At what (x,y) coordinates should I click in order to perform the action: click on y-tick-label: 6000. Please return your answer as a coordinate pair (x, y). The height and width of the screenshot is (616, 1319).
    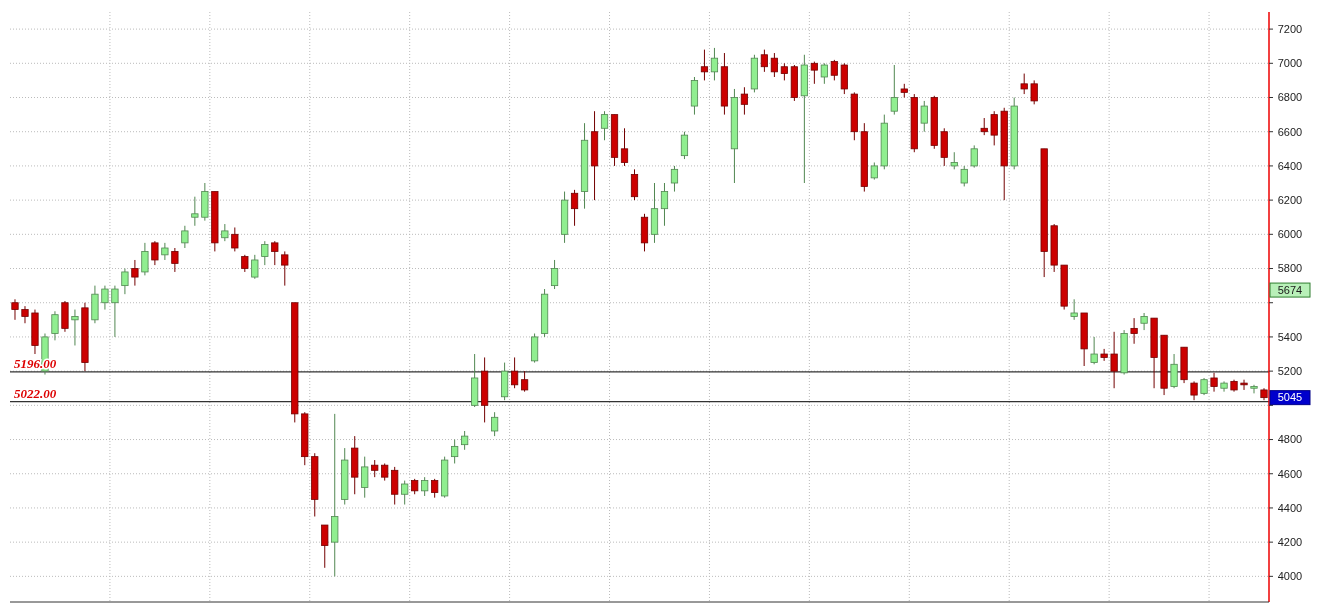
    Looking at the image, I should click on (1290, 234).